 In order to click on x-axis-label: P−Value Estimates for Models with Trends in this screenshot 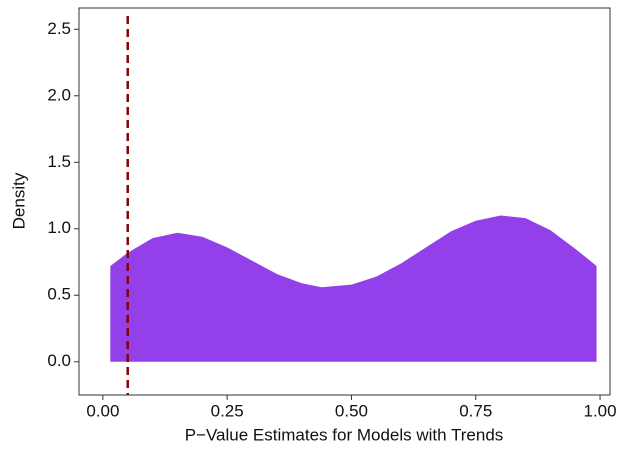, I will do `click(344, 434)`.